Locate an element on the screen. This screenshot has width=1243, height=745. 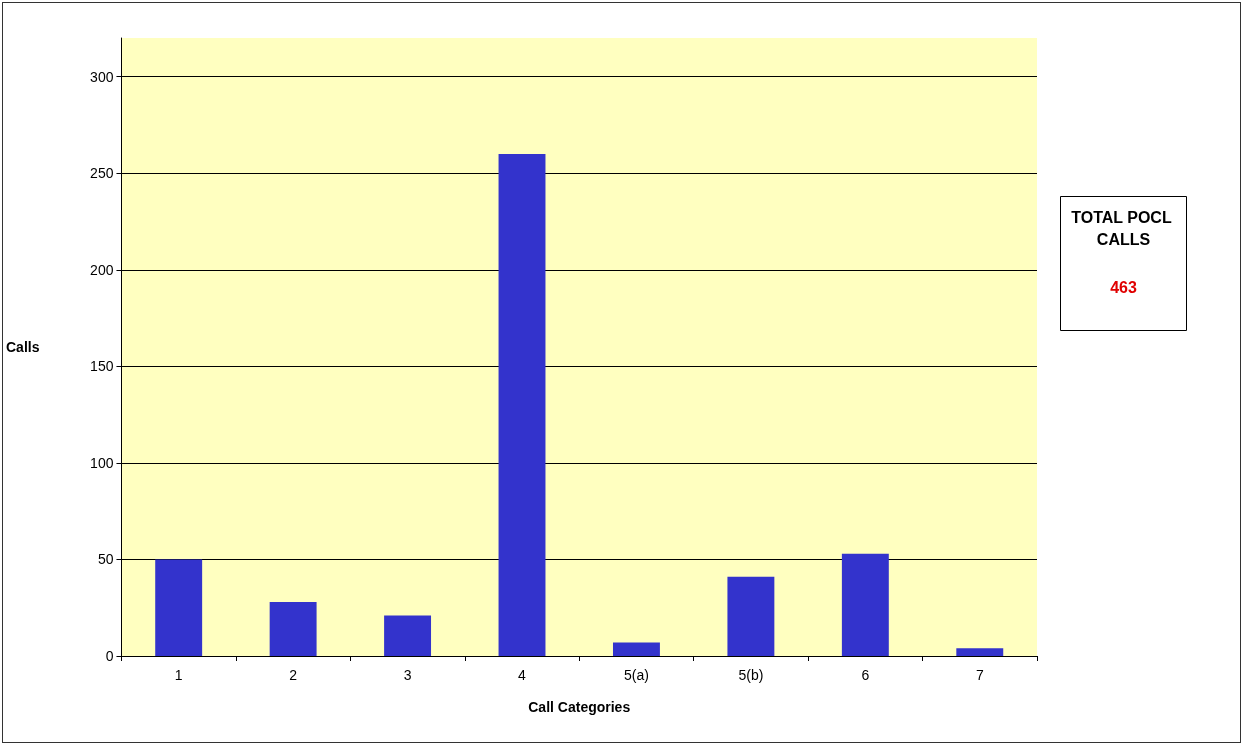
x-tick-label: 7 is located at coordinates (979, 675).